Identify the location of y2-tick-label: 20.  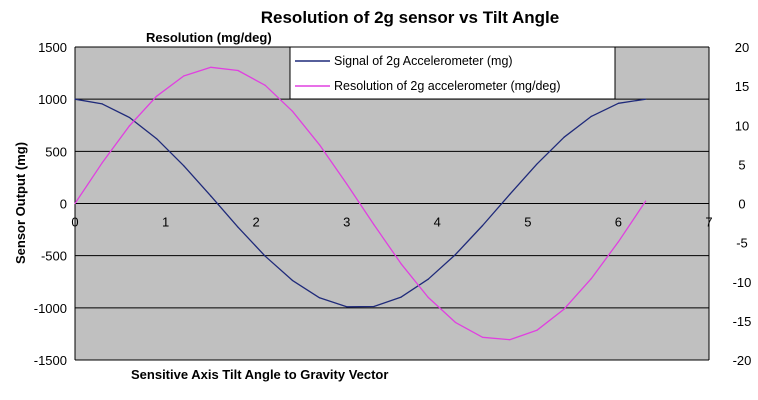
(742, 47).